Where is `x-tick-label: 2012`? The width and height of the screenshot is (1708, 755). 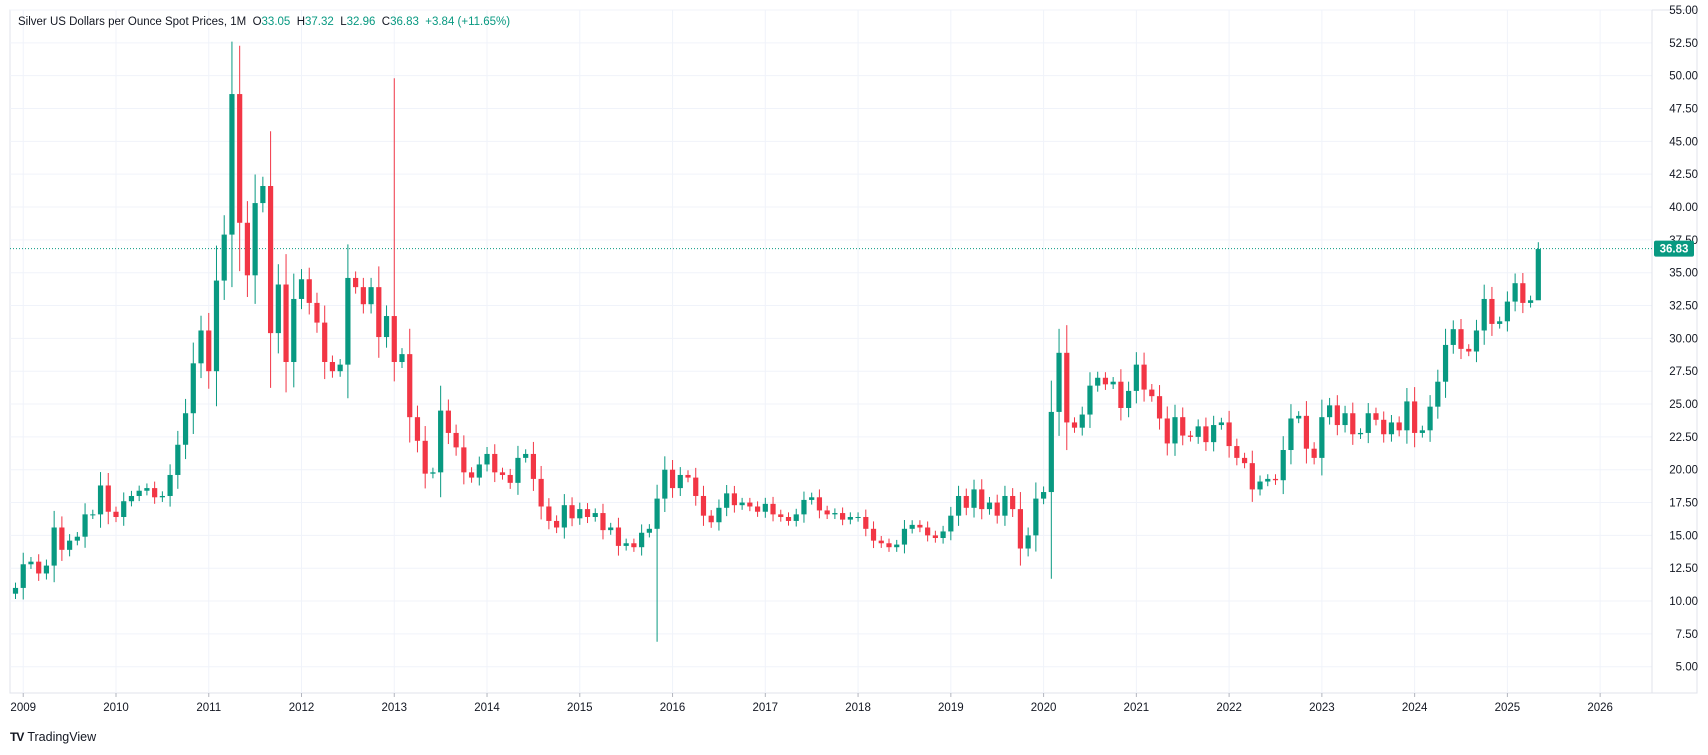
x-tick-label: 2012 is located at coordinates (302, 708).